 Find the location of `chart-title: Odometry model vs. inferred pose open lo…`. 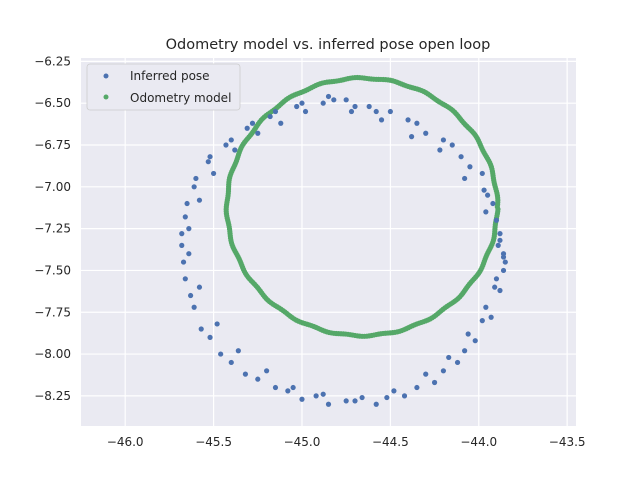

chart-title: Odometry model vs. inferred pose open lo… is located at coordinates (328, 45).